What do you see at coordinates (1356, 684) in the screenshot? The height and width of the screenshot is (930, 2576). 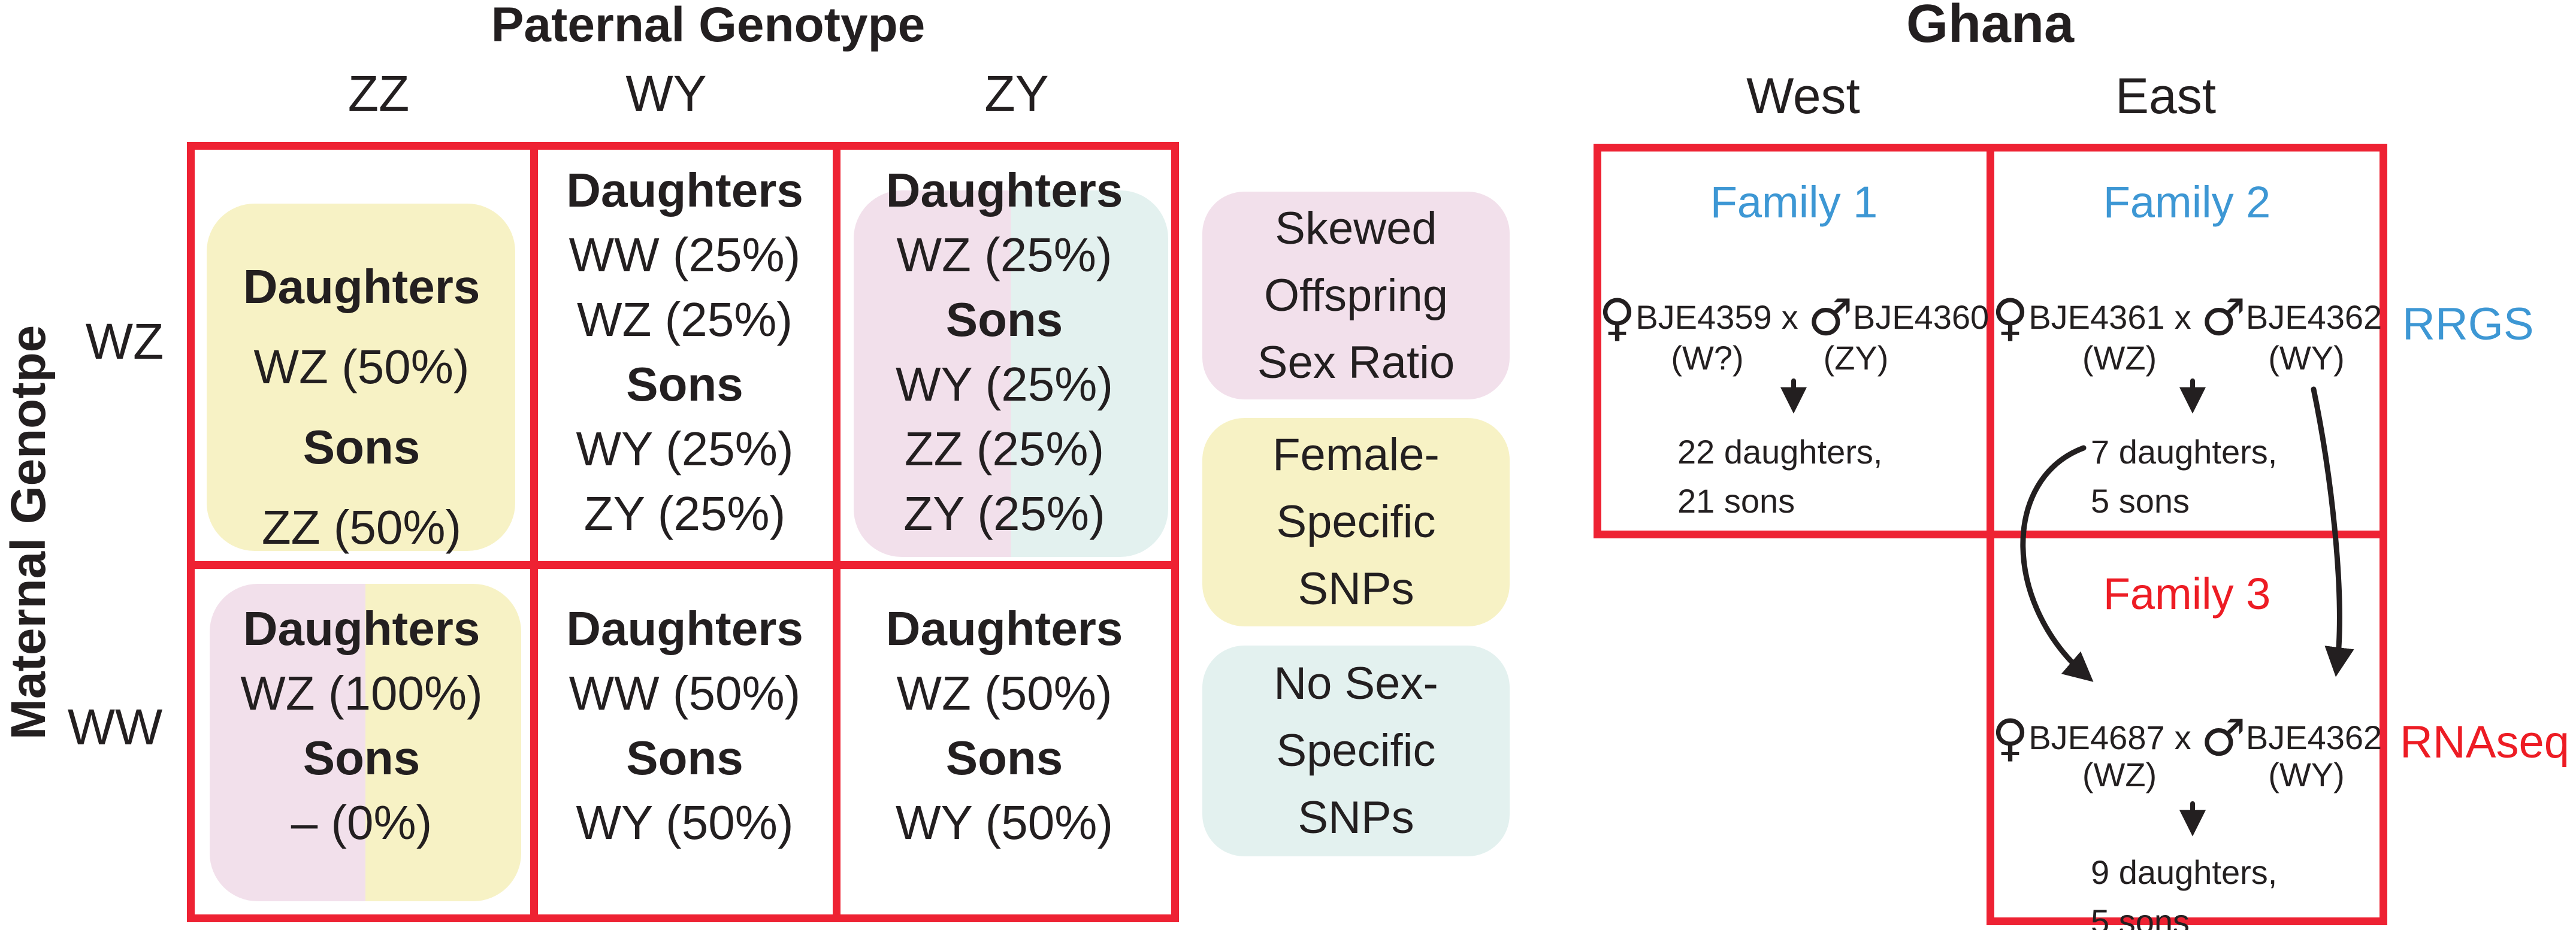 I see `legend-line: No Sex-` at bounding box center [1356, 684].